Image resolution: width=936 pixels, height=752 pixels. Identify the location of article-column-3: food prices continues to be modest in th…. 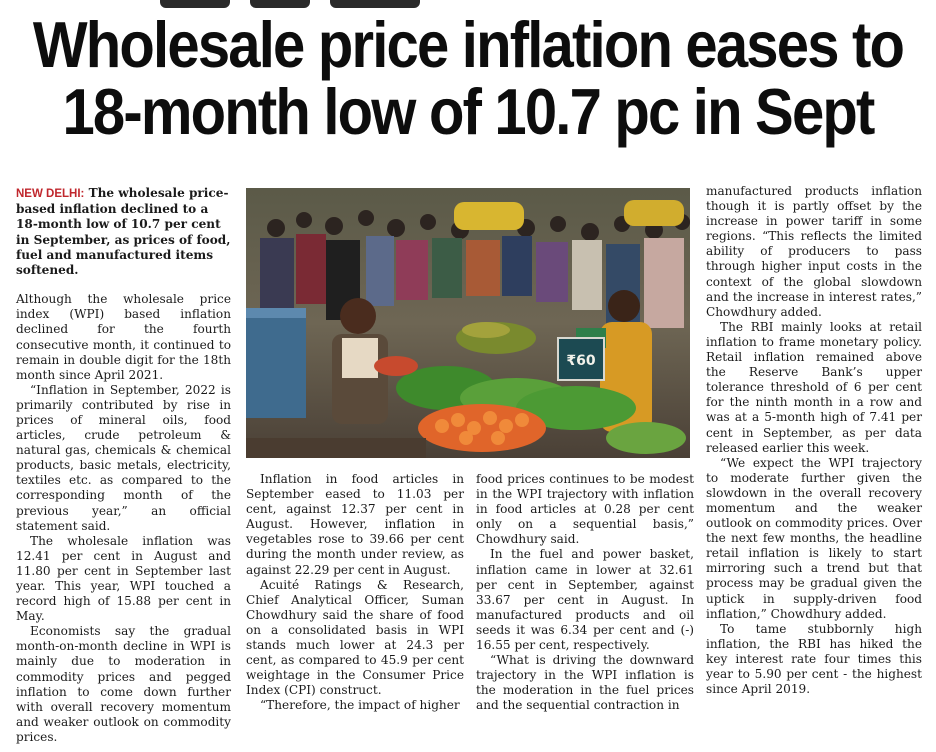
(585, 593).